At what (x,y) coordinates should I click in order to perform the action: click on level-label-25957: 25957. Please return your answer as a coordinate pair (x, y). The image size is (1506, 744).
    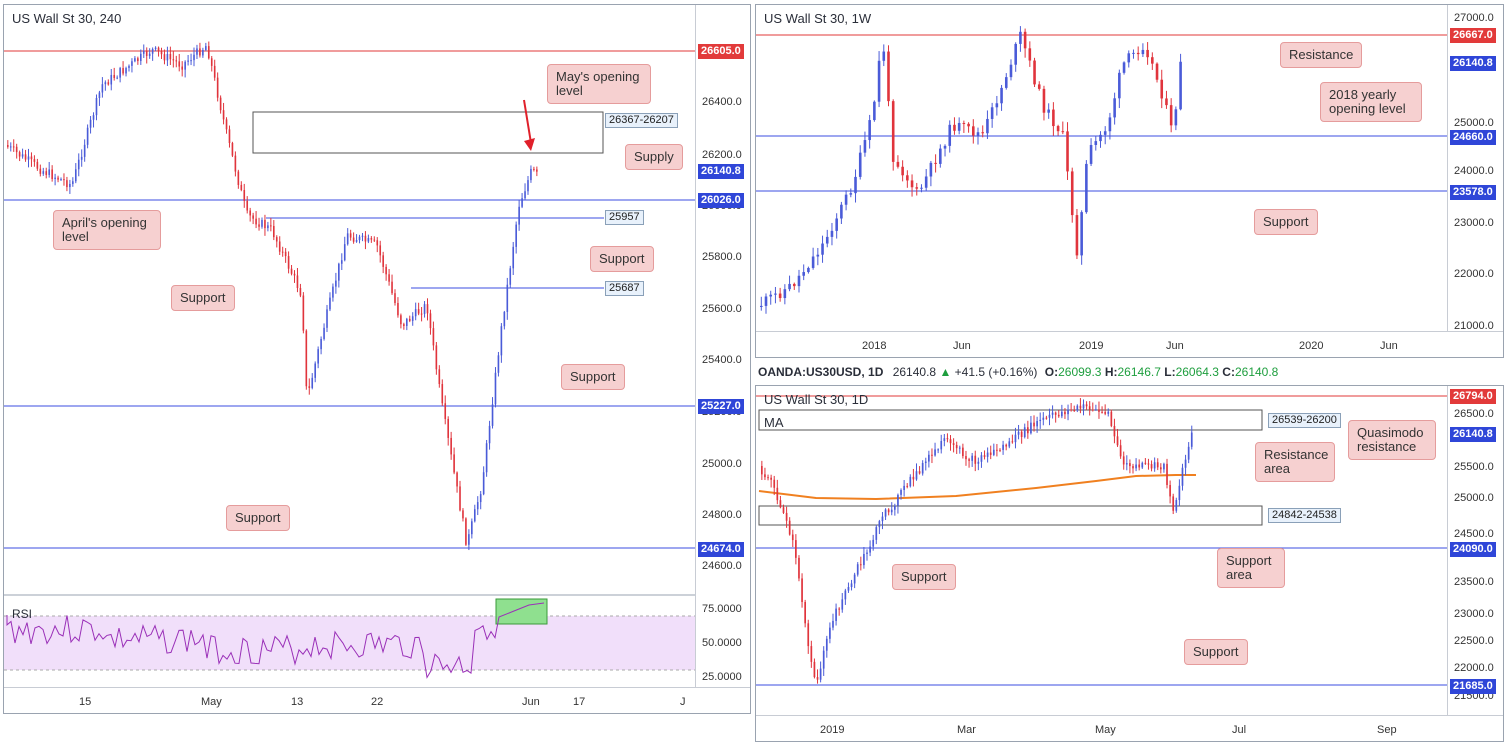
    Looking at the image, I should click on (624, 217).